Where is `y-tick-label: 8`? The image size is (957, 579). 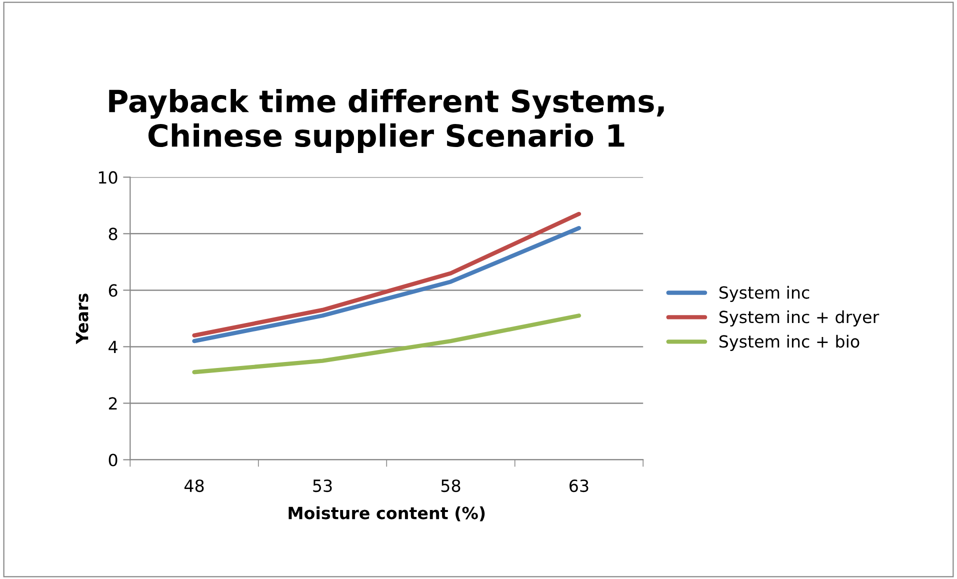 y-tick-label: 8 is located at coordinates (113, 234).